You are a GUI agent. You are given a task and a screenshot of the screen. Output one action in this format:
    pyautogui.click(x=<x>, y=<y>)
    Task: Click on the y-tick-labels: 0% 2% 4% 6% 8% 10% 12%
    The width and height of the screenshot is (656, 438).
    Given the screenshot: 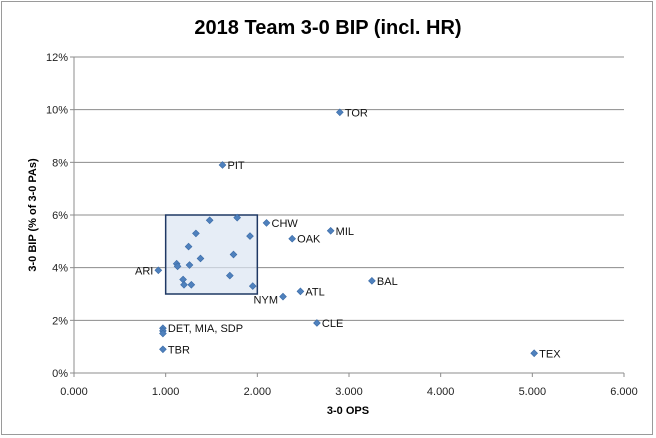 What is the action you would take?
    pyautogui.click(x=57, y=216)
    